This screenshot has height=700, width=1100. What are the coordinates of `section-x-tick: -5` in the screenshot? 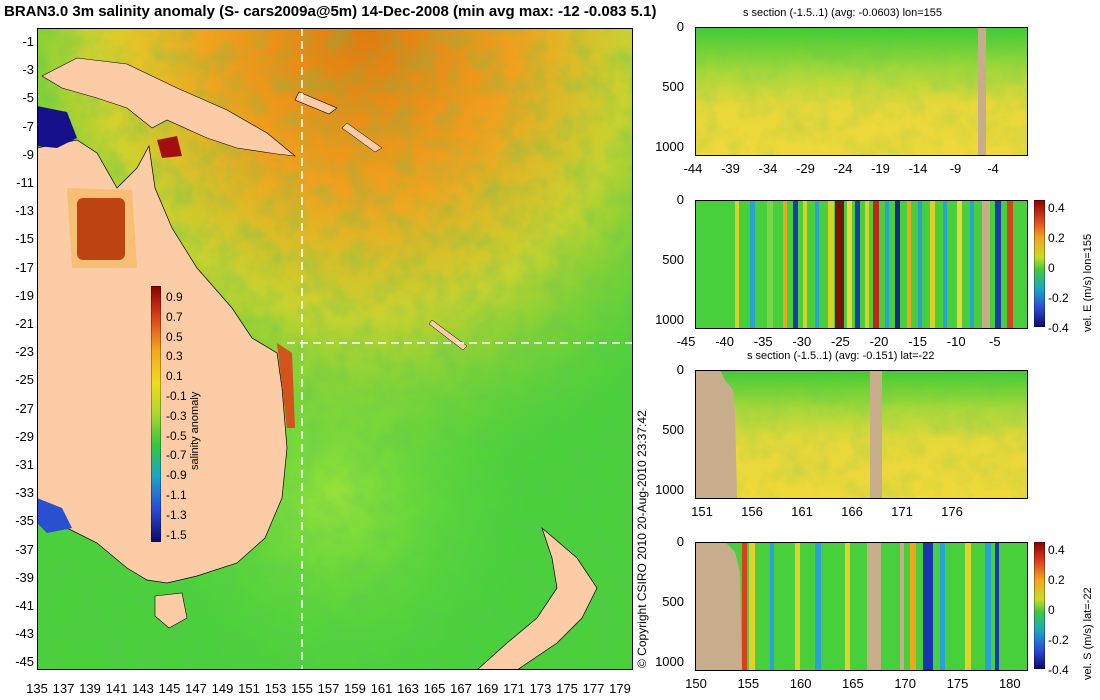 It's located at (995, 341).